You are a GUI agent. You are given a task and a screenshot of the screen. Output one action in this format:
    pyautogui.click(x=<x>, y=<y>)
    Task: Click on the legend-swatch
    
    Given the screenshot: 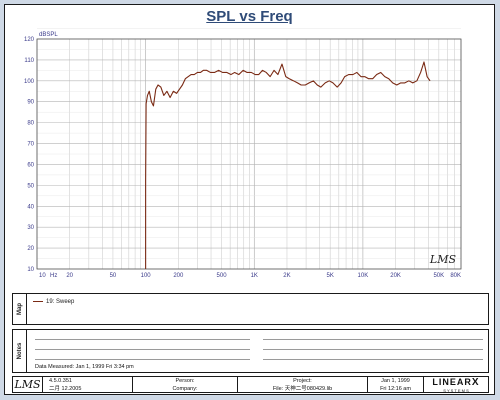 What is the action you would take?
    pyautogui.click(x=38, y=301)
    